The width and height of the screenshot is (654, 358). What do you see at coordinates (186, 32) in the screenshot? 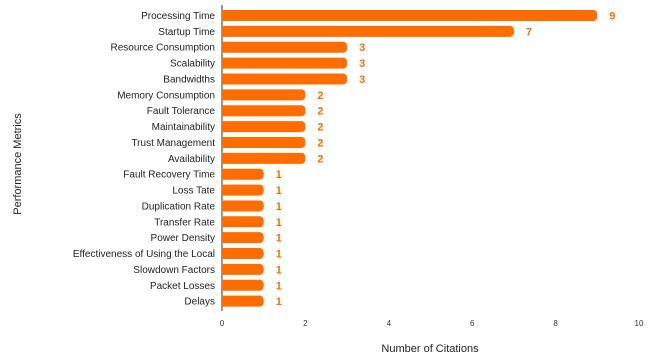
I see `category-label: Startup Time` at bounding box center [186, 32].